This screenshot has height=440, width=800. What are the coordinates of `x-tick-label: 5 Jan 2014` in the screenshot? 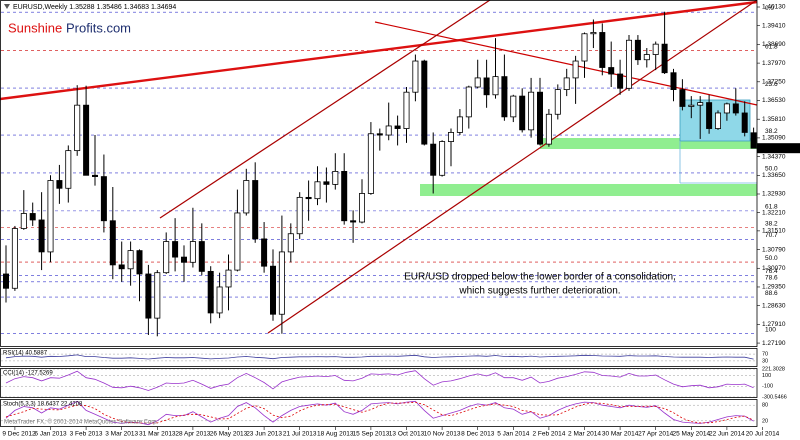 It's located at (513, 434).